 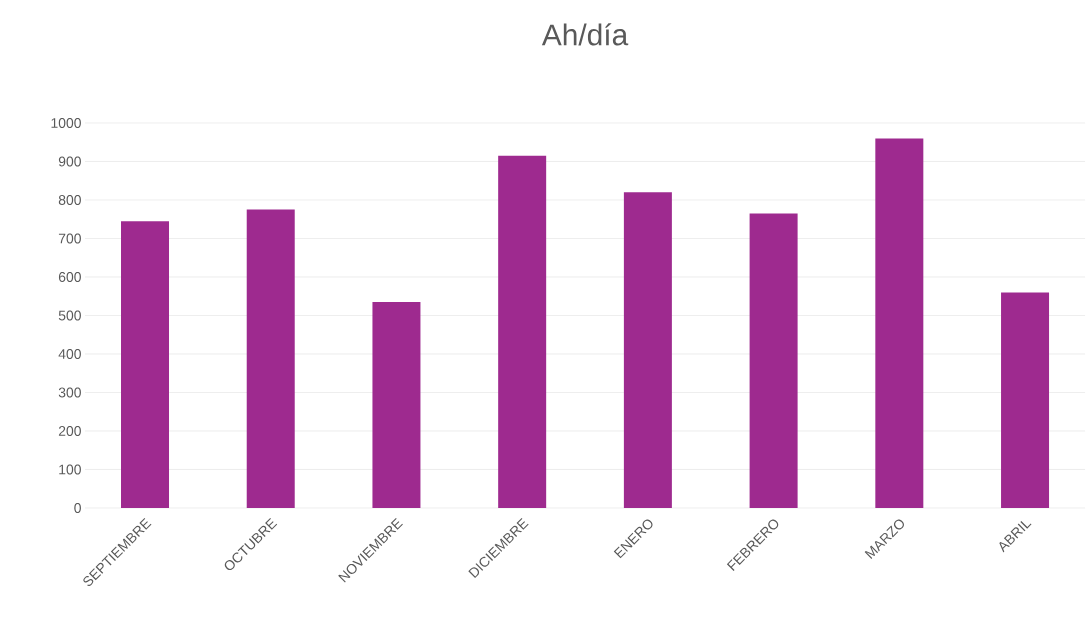 What do you see at coordinates (69, 238) in the screenshot?
I see `y-tick-label: 700` at bounding box center [69, 238].